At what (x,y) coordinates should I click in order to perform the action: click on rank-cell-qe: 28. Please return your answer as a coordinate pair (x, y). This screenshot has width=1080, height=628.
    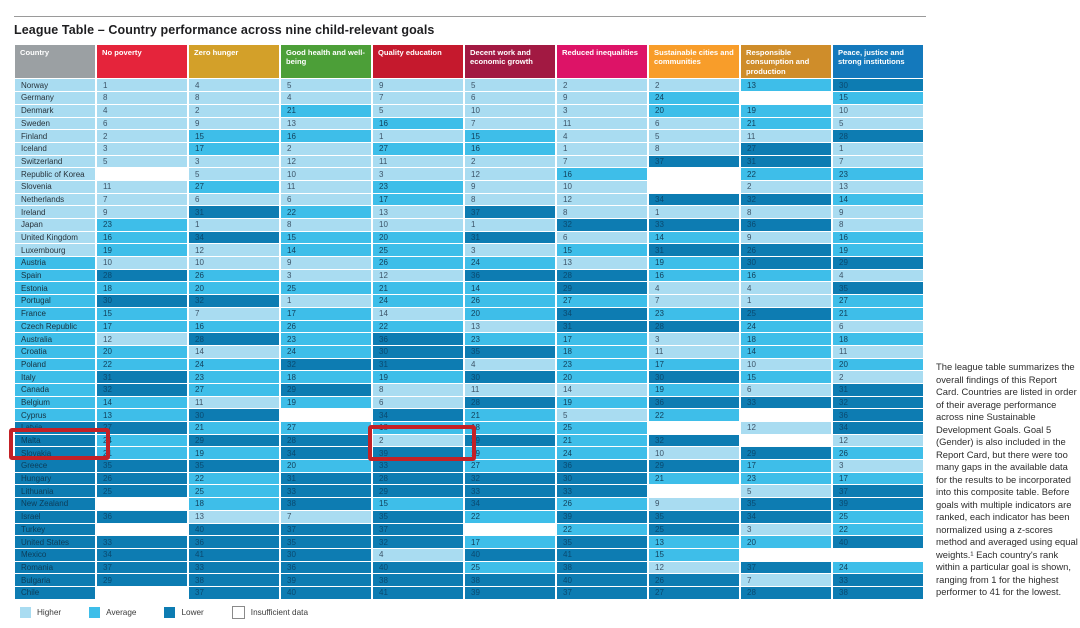
    Looking at the image, I should click on (418, 478).